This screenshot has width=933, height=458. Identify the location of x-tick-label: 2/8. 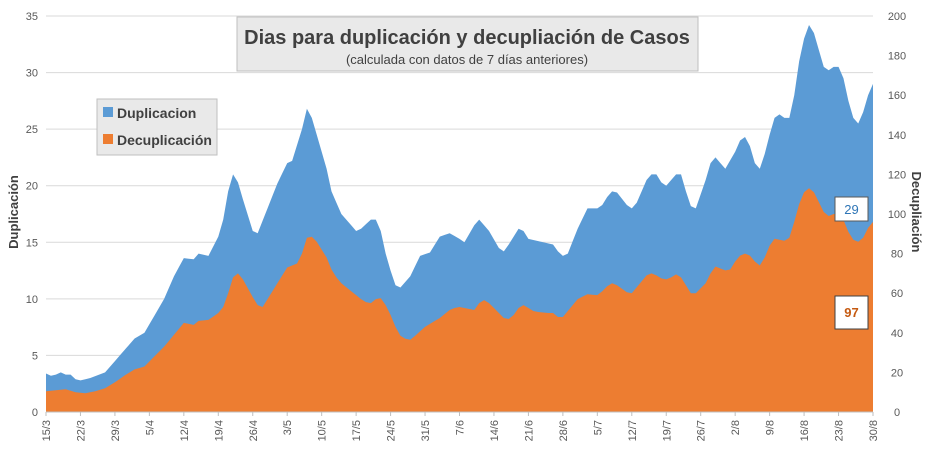
(736, 427).